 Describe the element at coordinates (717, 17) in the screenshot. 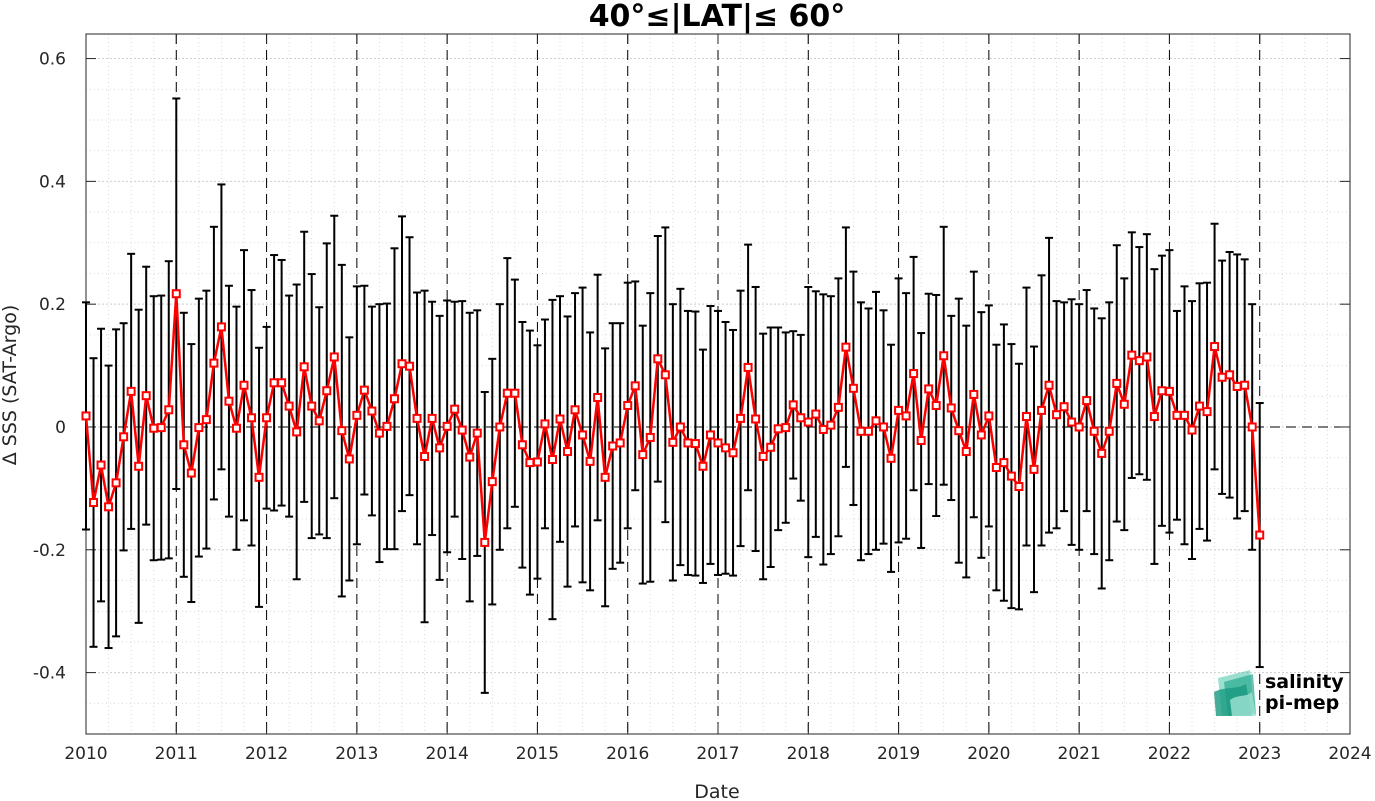

I see `chart-title: 40°≤|LAT|≤ 60°` at that location.